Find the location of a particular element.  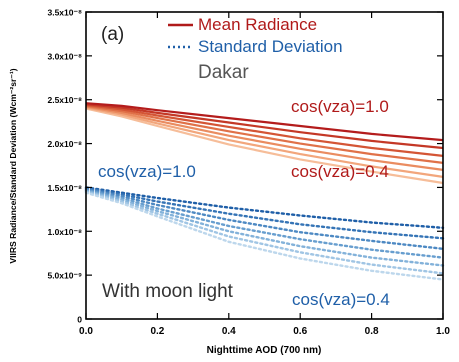

x-tick-label: 0.4 is located at coordinates (229, 331).